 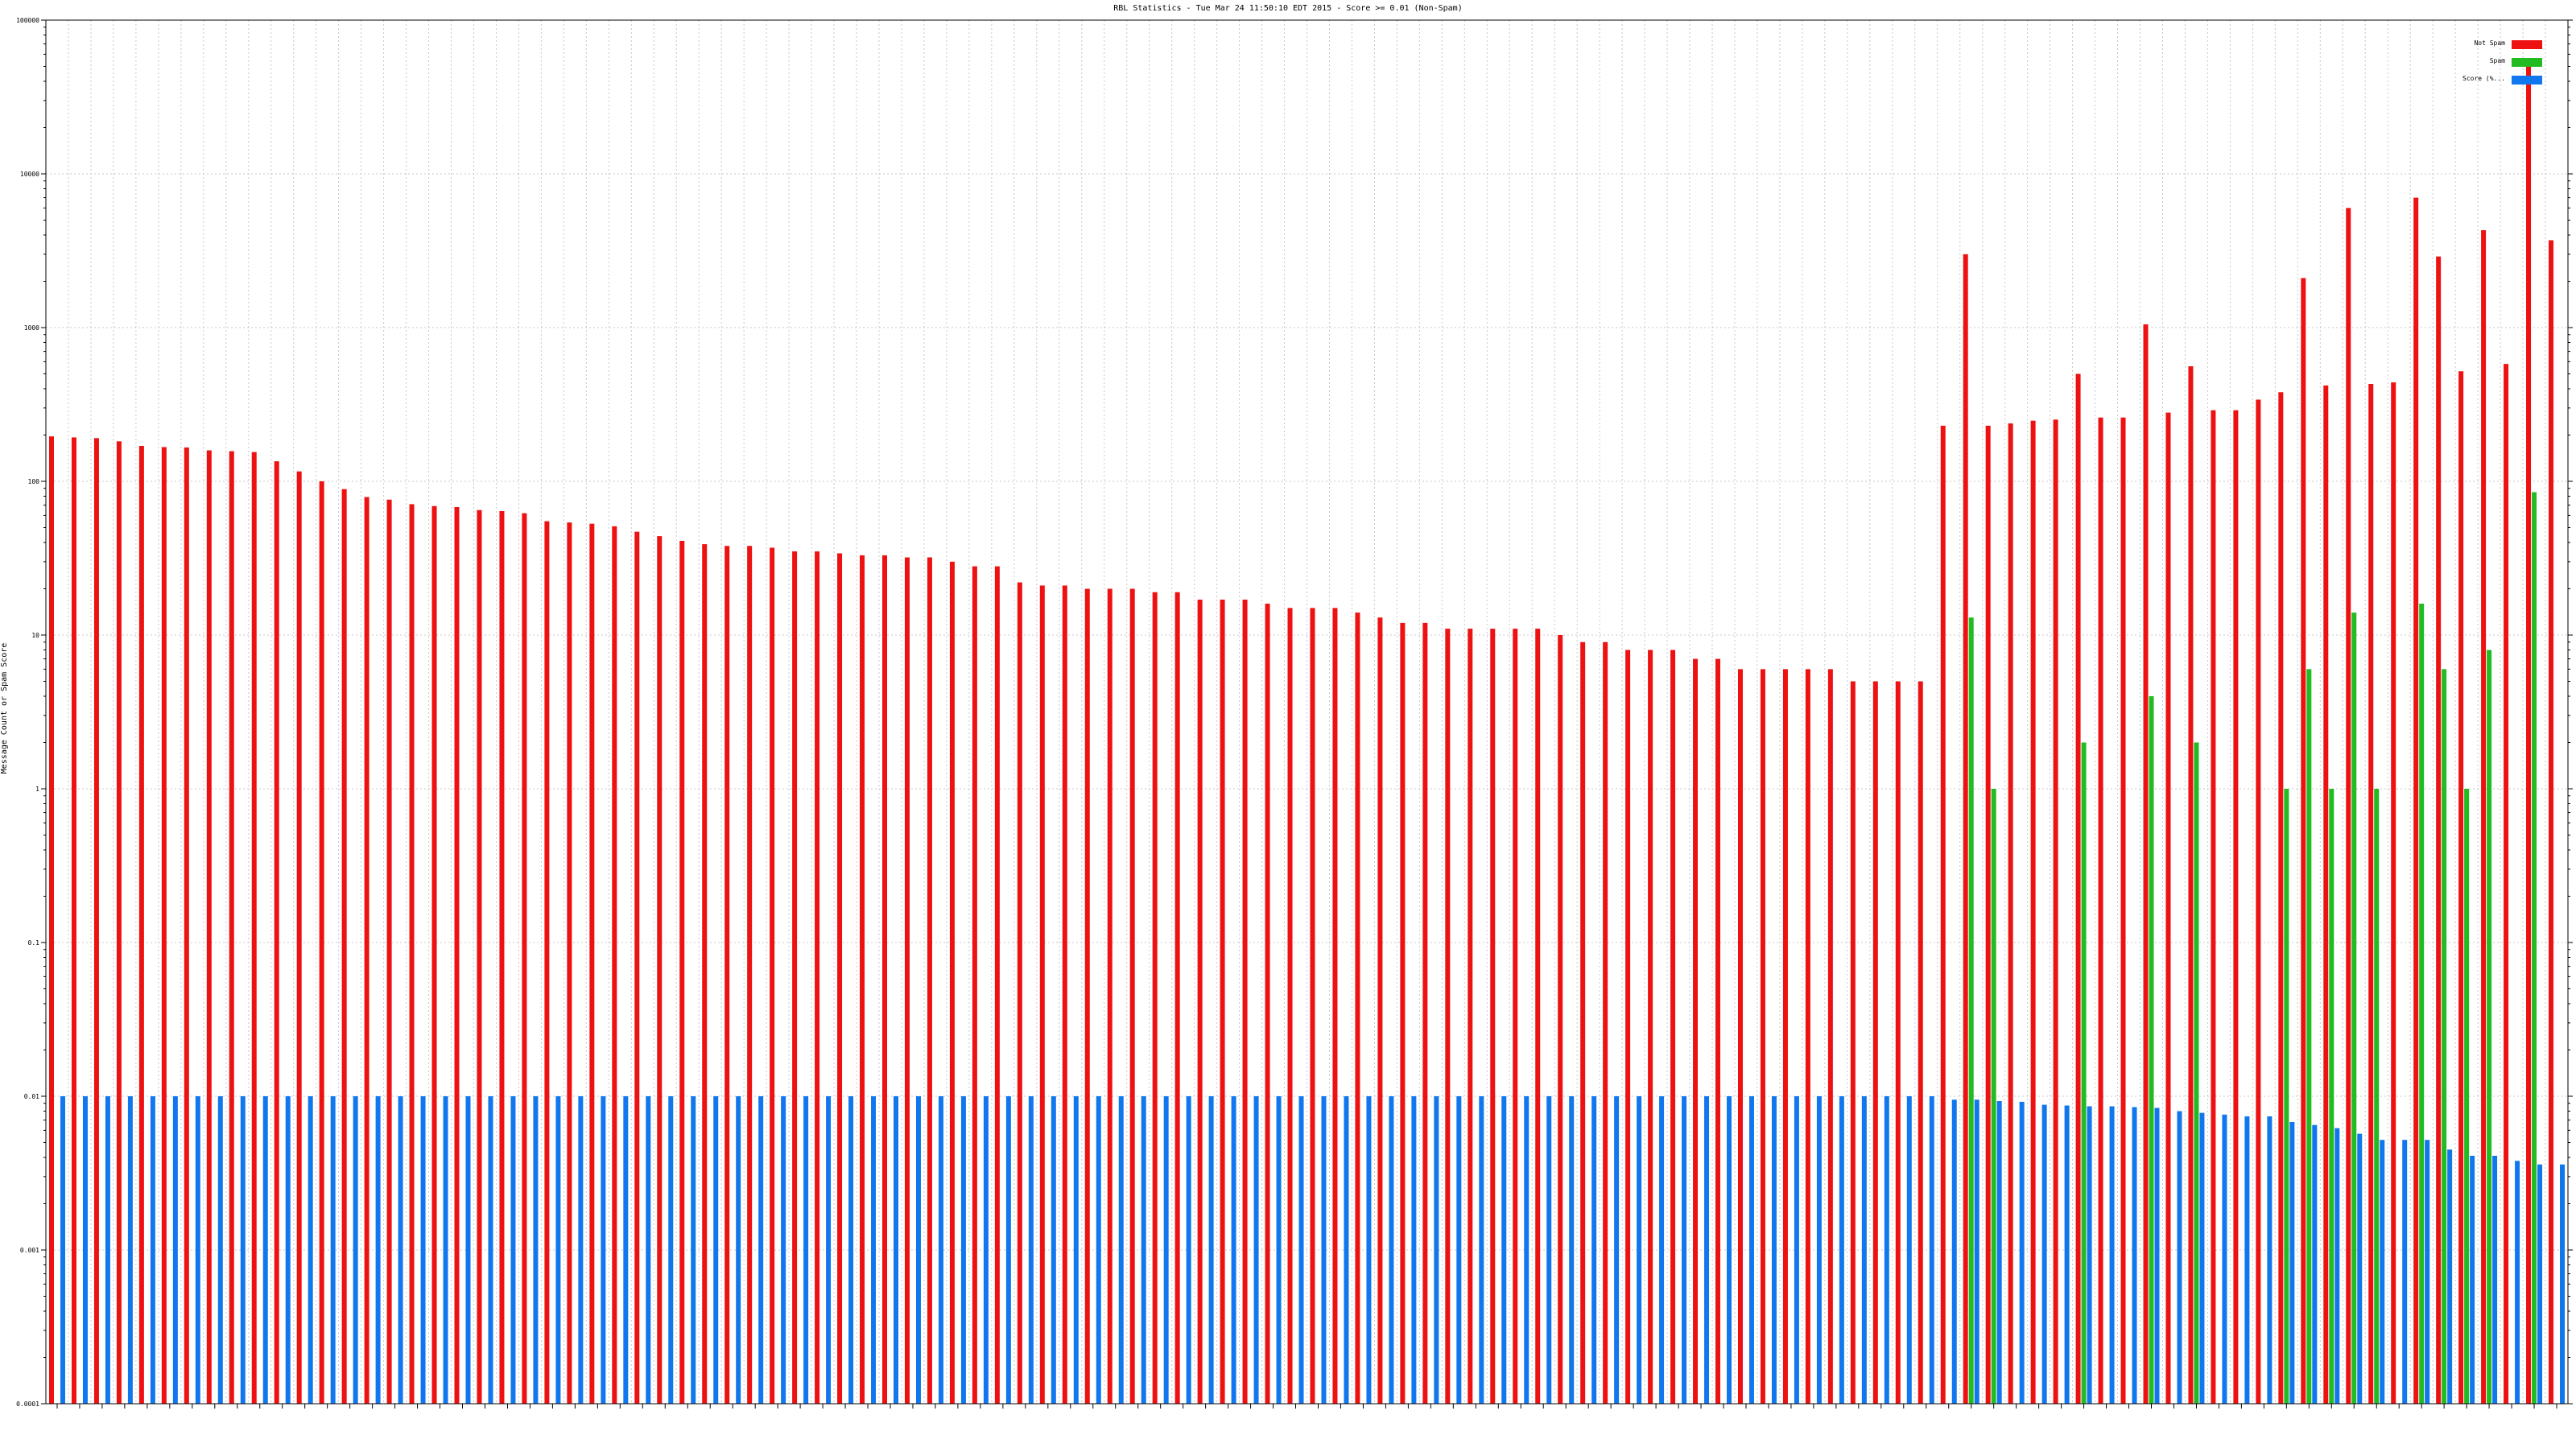 What do you see at coordinates (2489, 43) in the screenshot?
I see `legend-label: Not Spam` at bounding box center [2489, 43].